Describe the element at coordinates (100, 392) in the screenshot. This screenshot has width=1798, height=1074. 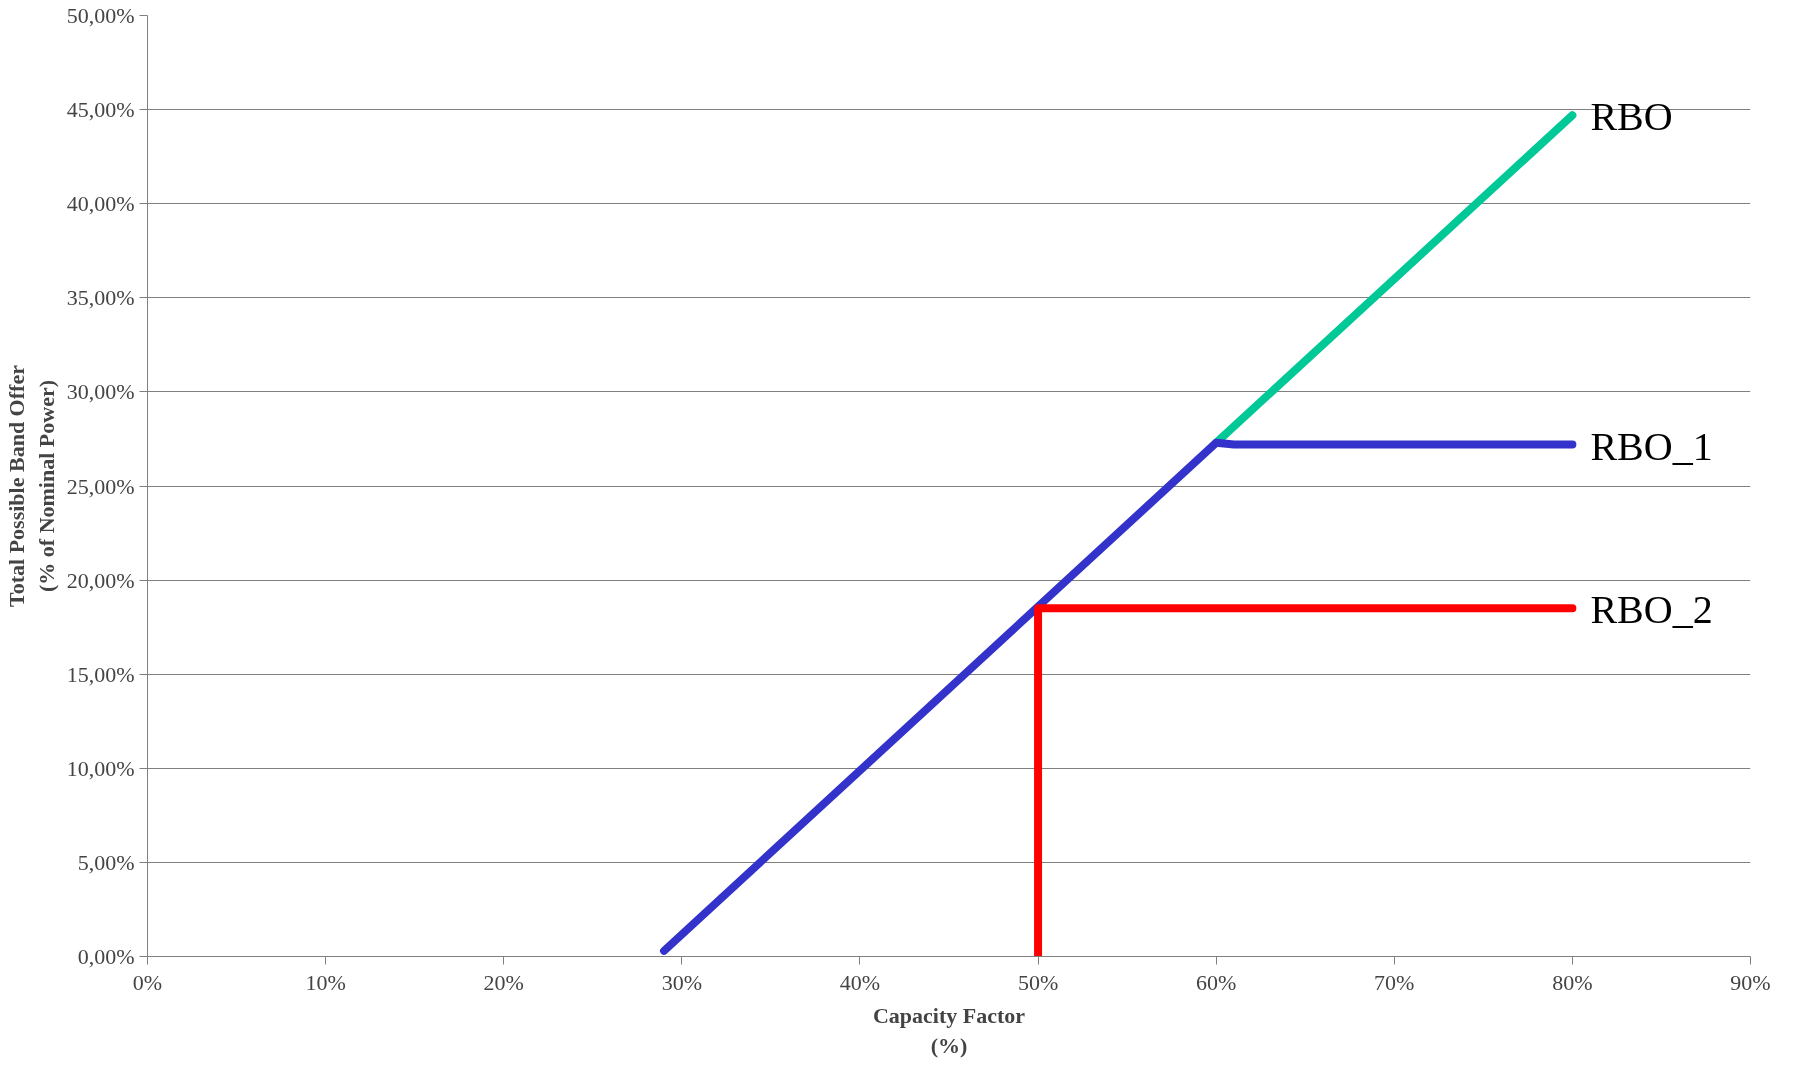
I see `y-tick-label: 30,00%` at that location.